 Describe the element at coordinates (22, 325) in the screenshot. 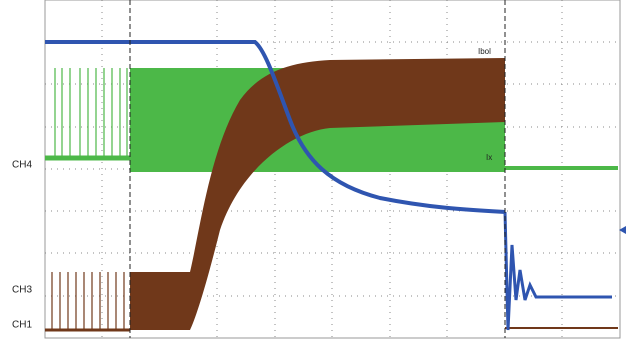

I see `channel-label: CH1` at that location.